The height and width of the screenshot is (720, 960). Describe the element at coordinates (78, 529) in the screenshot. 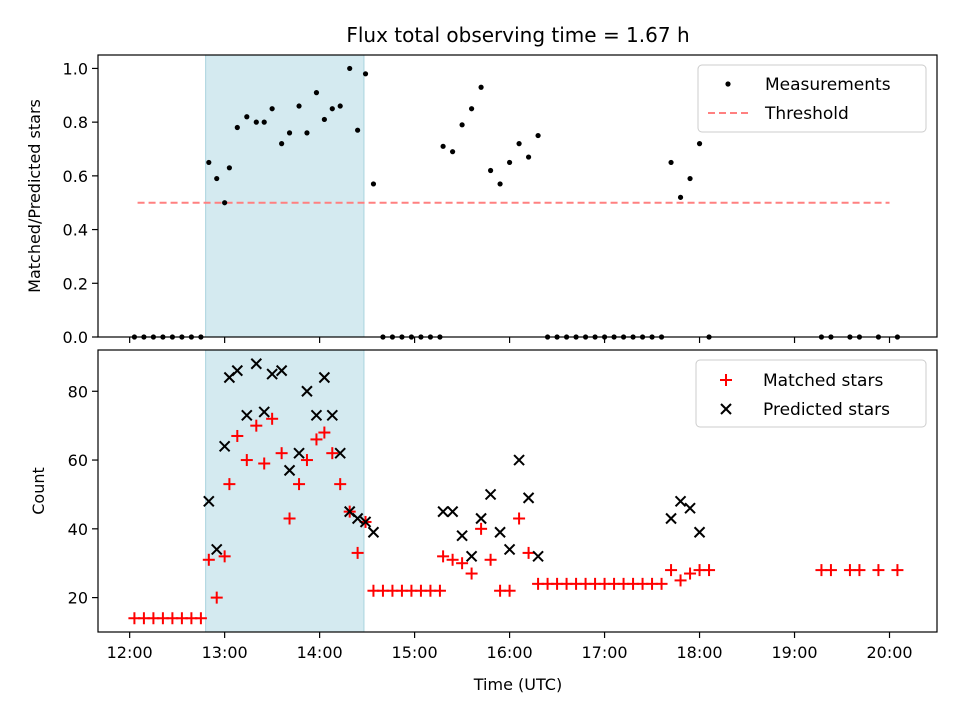

I see `y-tick-label: 40` at that location.